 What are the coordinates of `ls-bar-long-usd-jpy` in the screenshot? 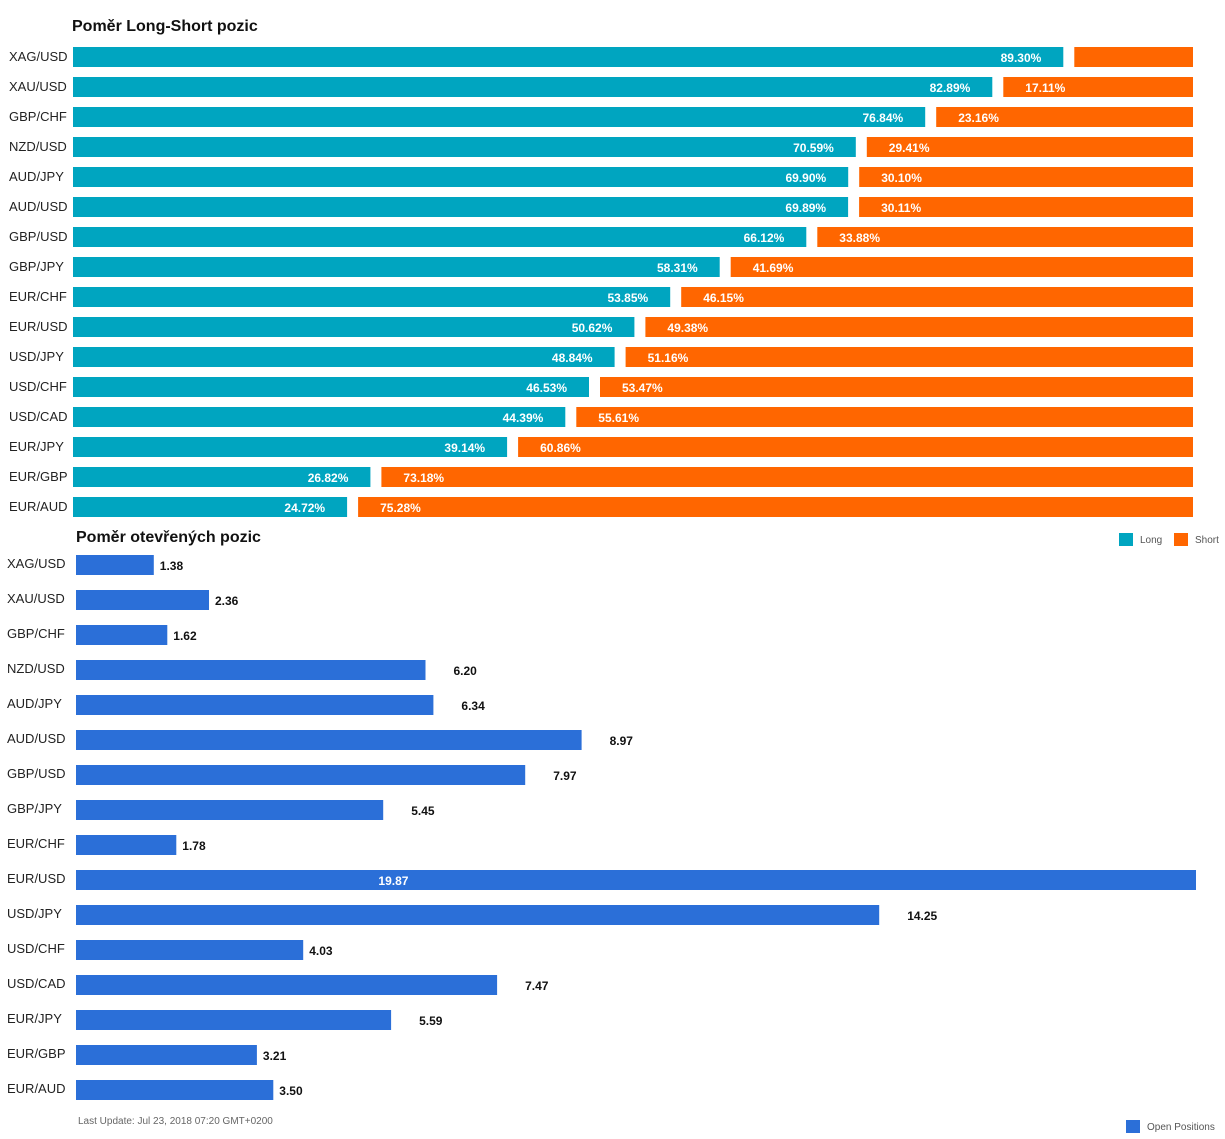 It's located at (344, 357).